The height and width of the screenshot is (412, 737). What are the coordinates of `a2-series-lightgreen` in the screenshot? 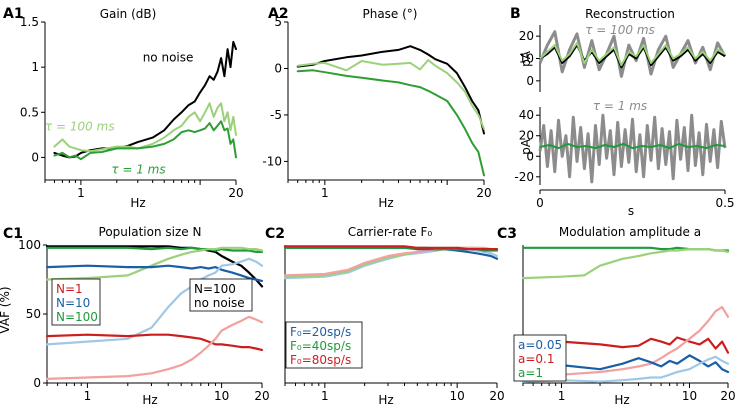 It's located at (390, 94).